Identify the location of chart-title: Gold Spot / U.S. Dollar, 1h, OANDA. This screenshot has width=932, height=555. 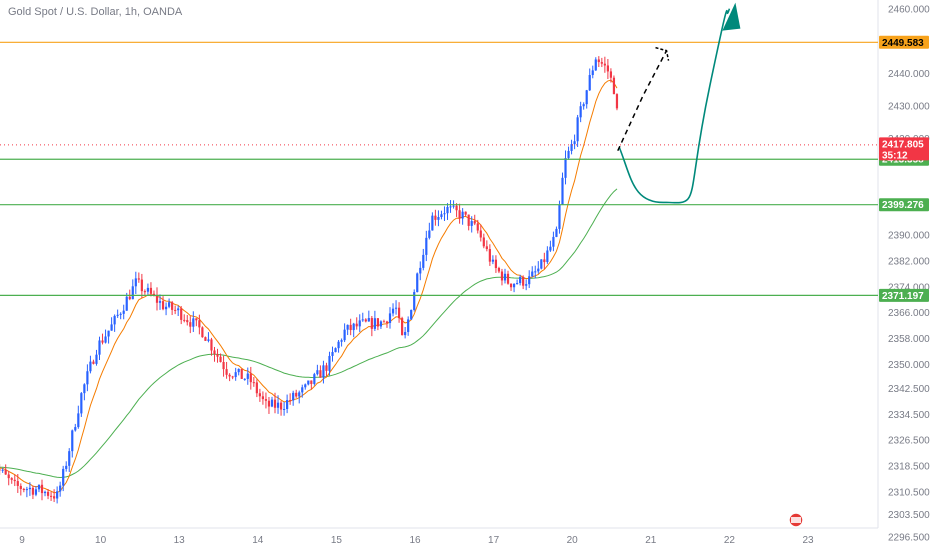
(95, 12).